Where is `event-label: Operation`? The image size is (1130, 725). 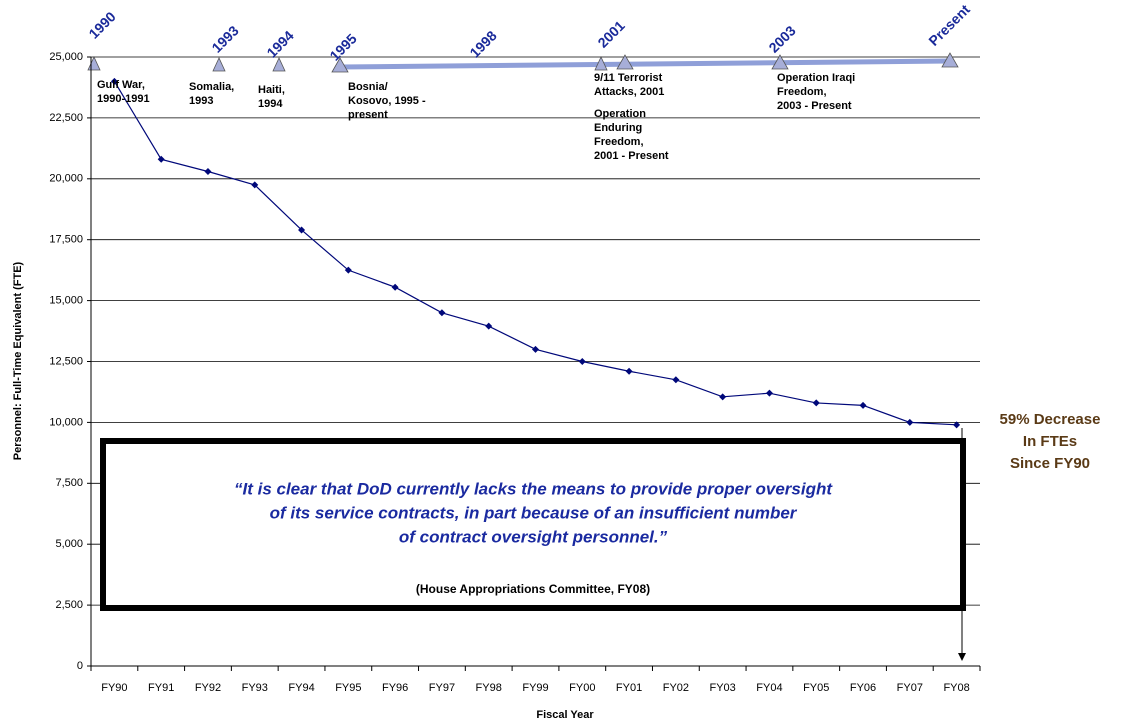
event-label: Operation is located at coordinates (620, 114).